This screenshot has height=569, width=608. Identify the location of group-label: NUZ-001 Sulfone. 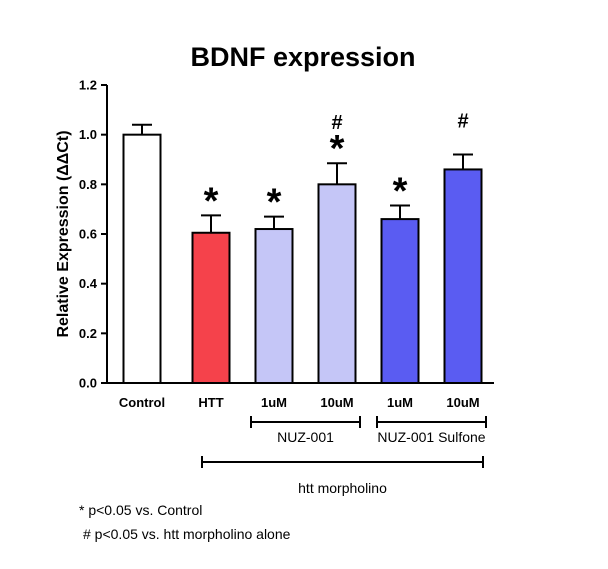
(431, 437).